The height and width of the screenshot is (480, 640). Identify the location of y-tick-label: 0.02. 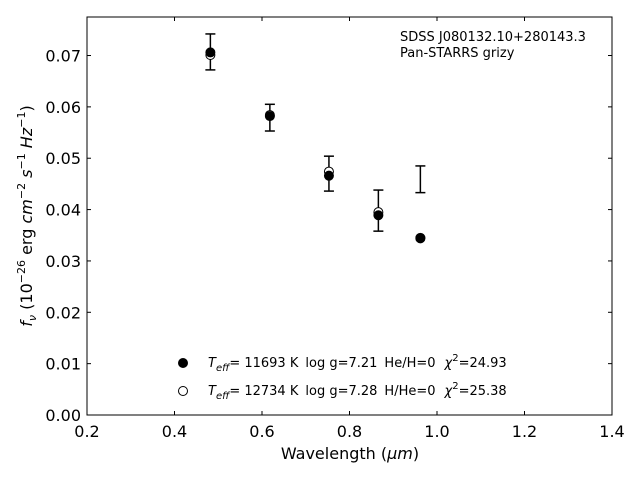
(63, 312).